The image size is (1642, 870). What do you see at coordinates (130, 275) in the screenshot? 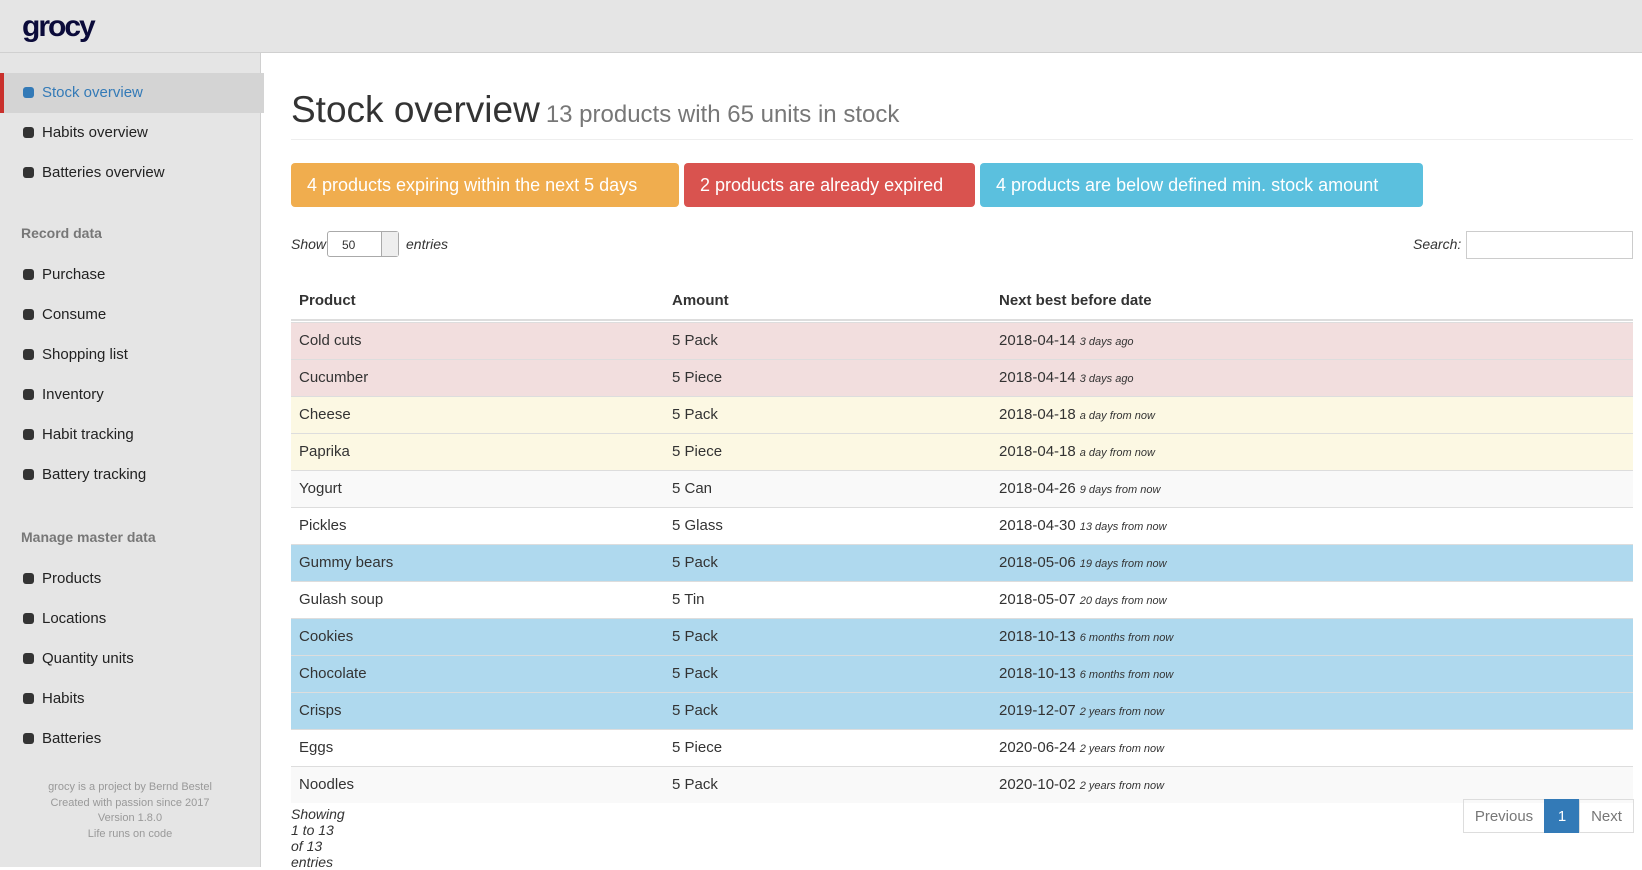
I see `nav-item: Purchase` at bounding box center [130, 275].